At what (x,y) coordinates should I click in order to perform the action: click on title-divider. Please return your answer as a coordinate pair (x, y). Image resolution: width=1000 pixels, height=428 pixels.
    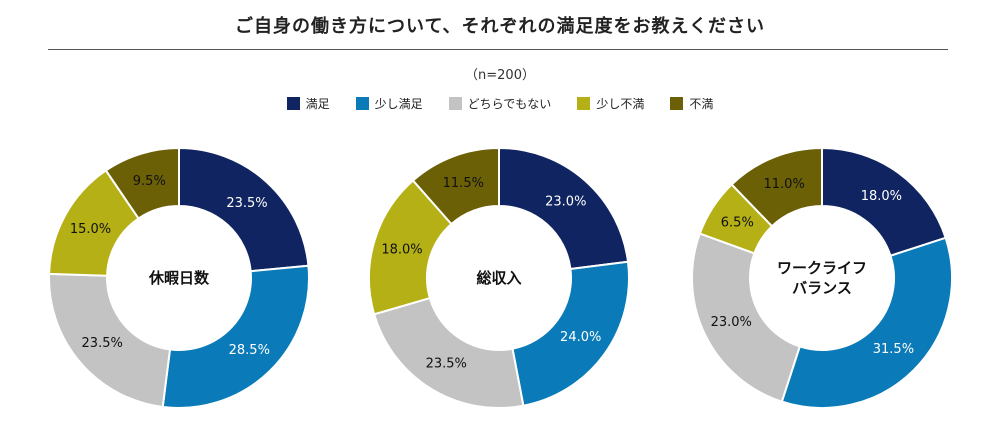
    Looking at the image, I should click on (498, 49).